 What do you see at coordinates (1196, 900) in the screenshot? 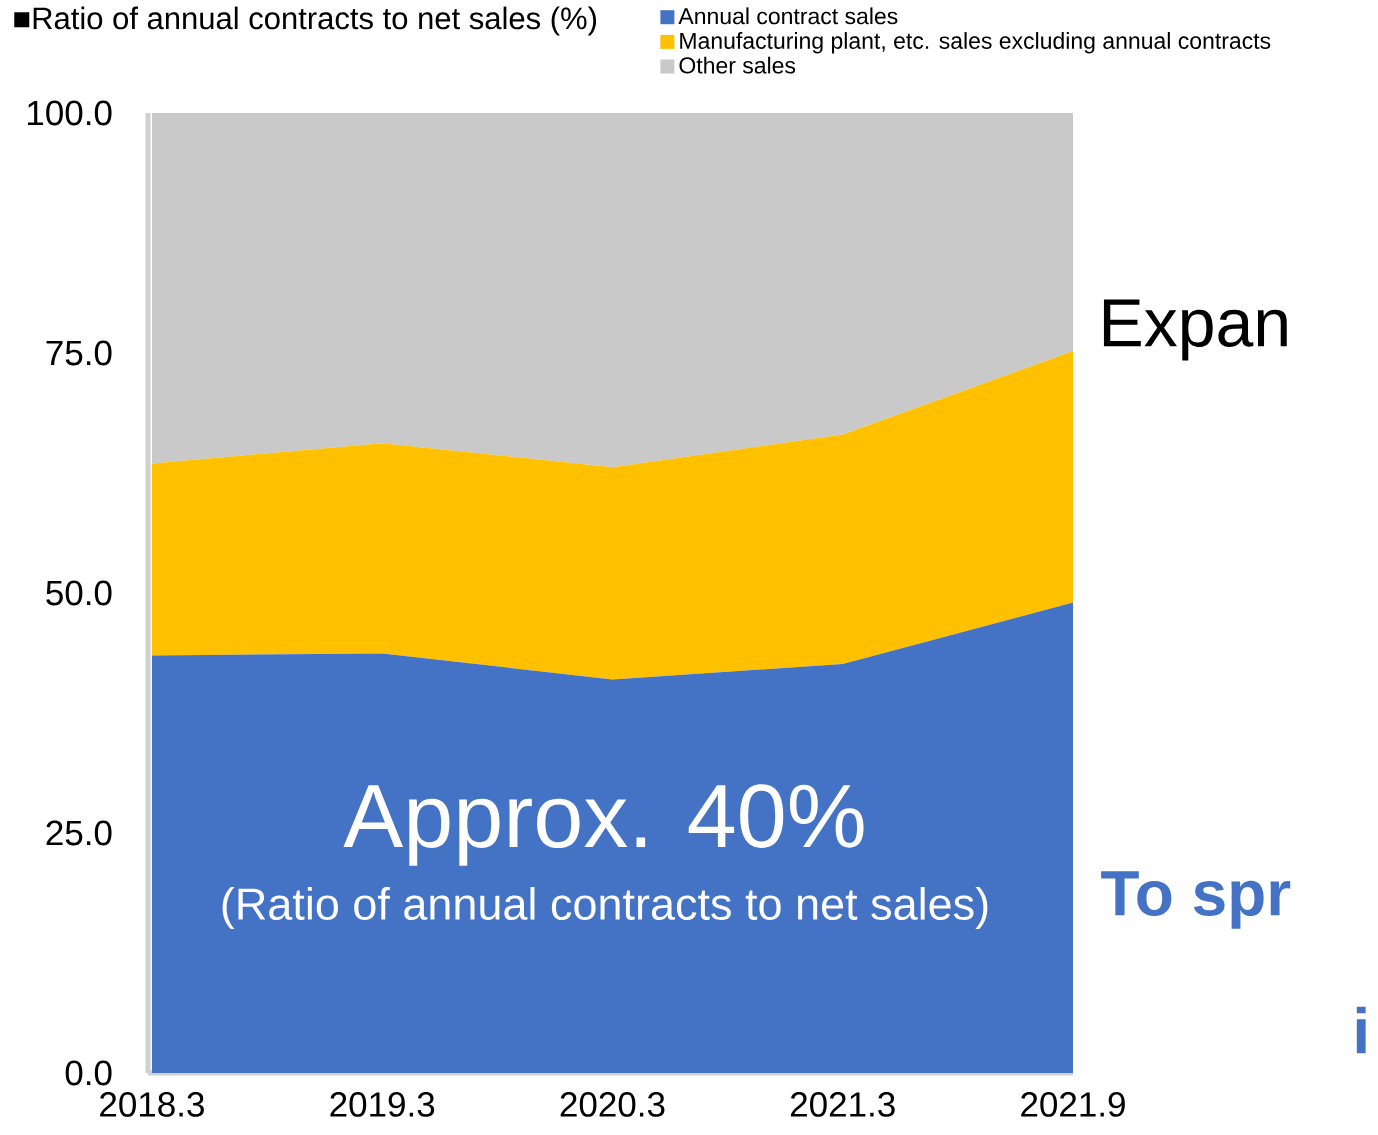
I see `text: To spr` at bounding box center [1196, 900].